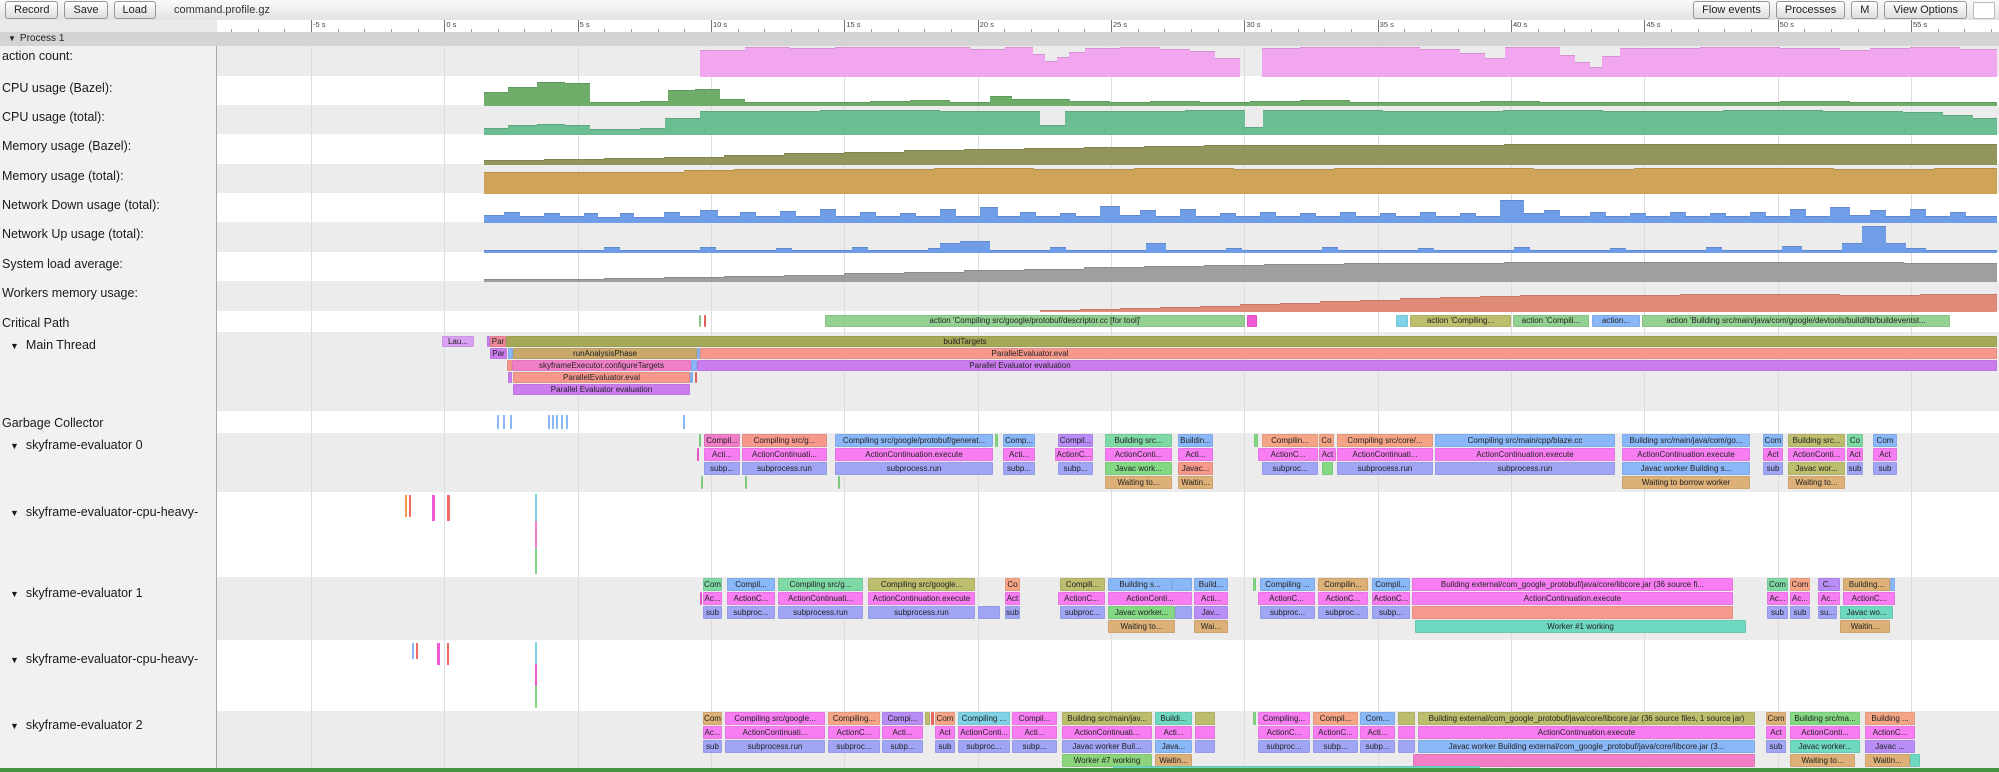  Describe the element at coordinates (1525, 468) in the screenshot. I see `task-bar: subprocess.run` at that location.